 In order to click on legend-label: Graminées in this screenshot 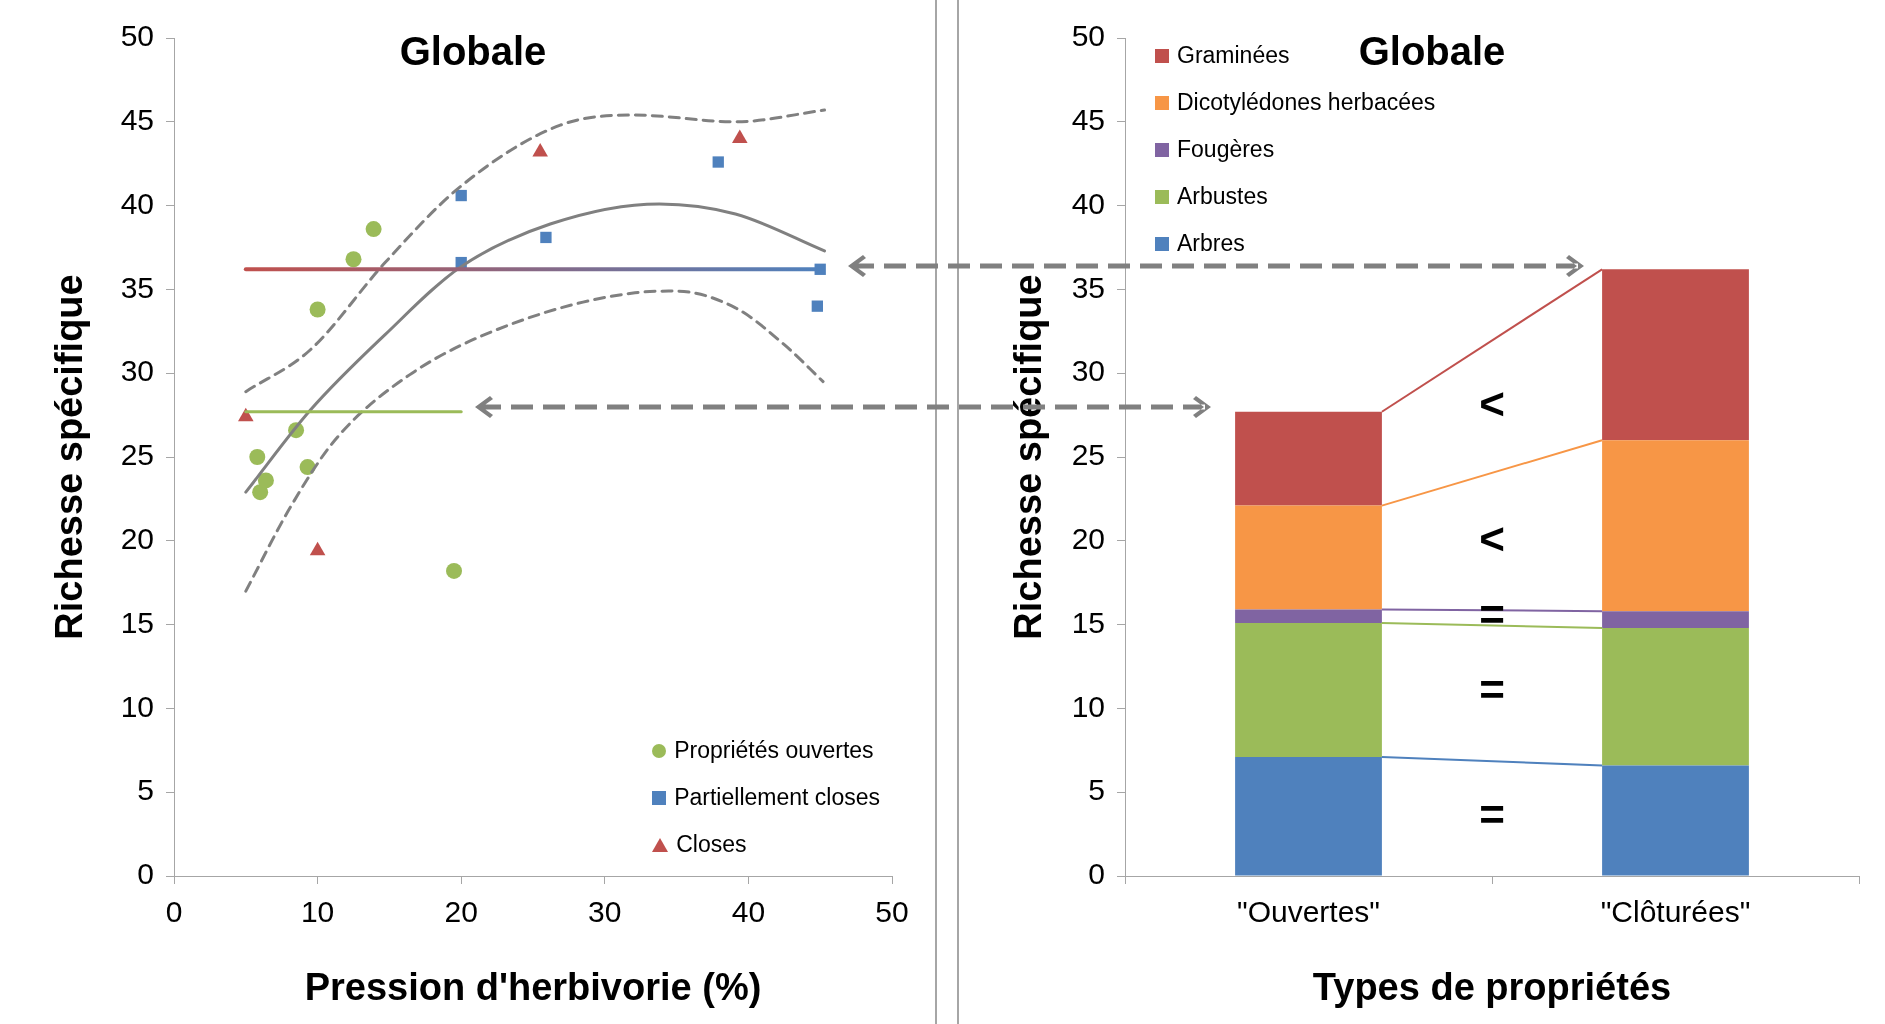, I will do `click(1233, 55)`.